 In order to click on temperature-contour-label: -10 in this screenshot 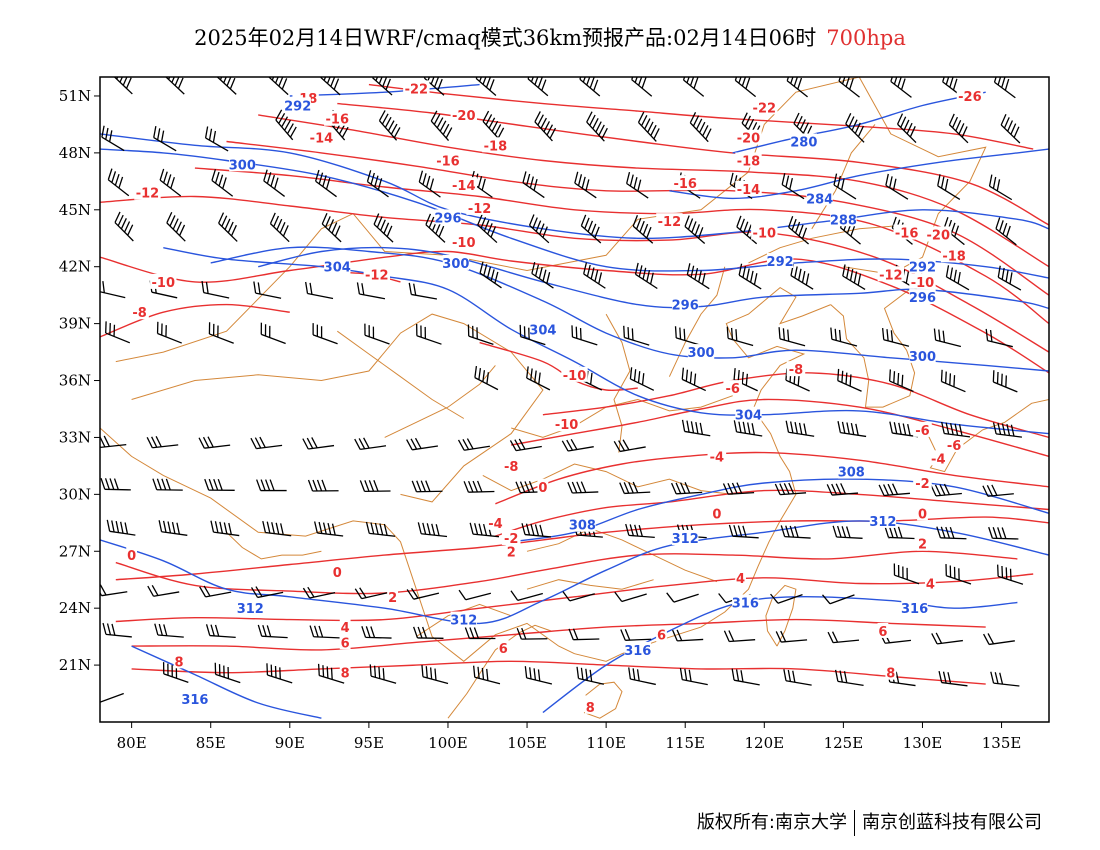, I will do `click(575, 376)`.